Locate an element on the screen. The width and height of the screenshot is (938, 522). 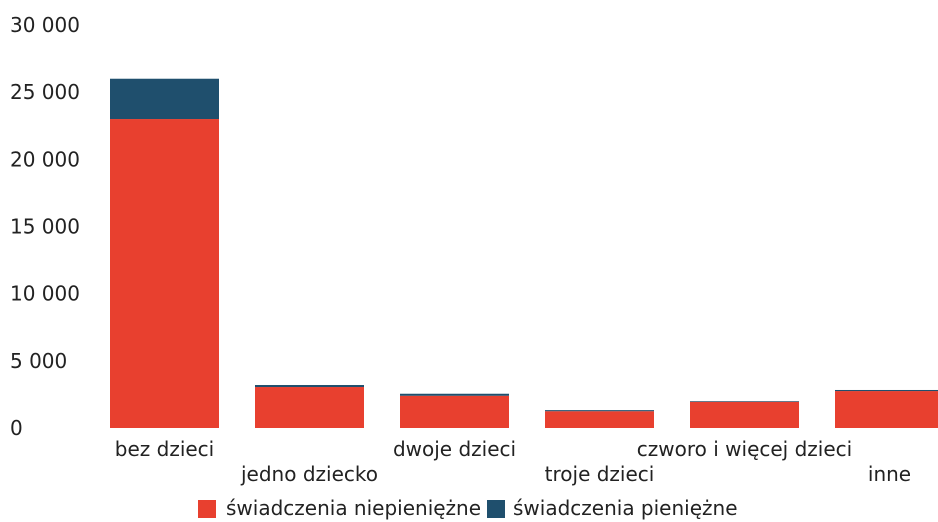
x-category-label: czworo i więcej dzieci is located at coordinates (744, 449).